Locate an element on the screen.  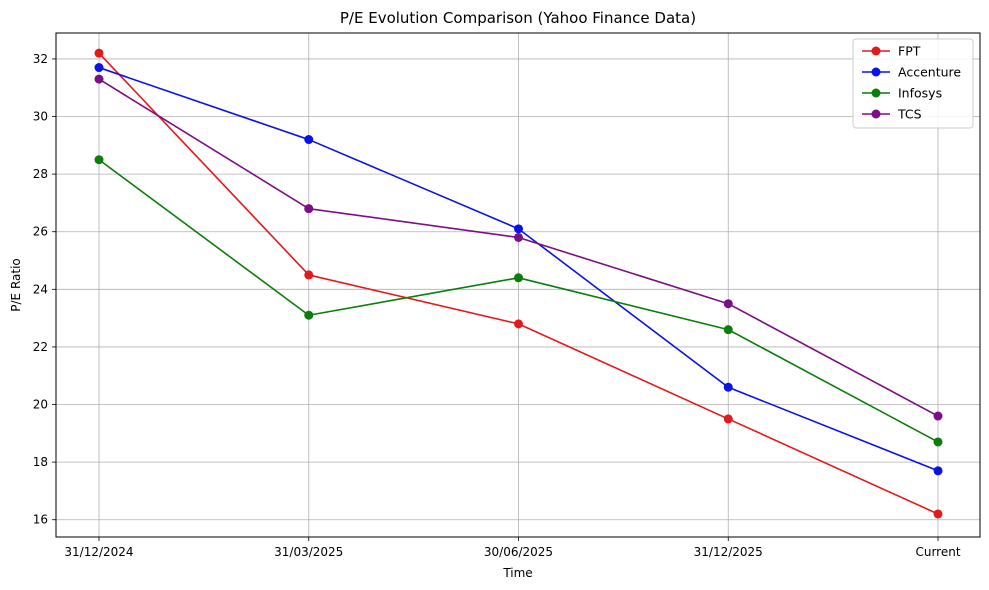
y-tick-label: 28 is located at coordinates (40, 174).